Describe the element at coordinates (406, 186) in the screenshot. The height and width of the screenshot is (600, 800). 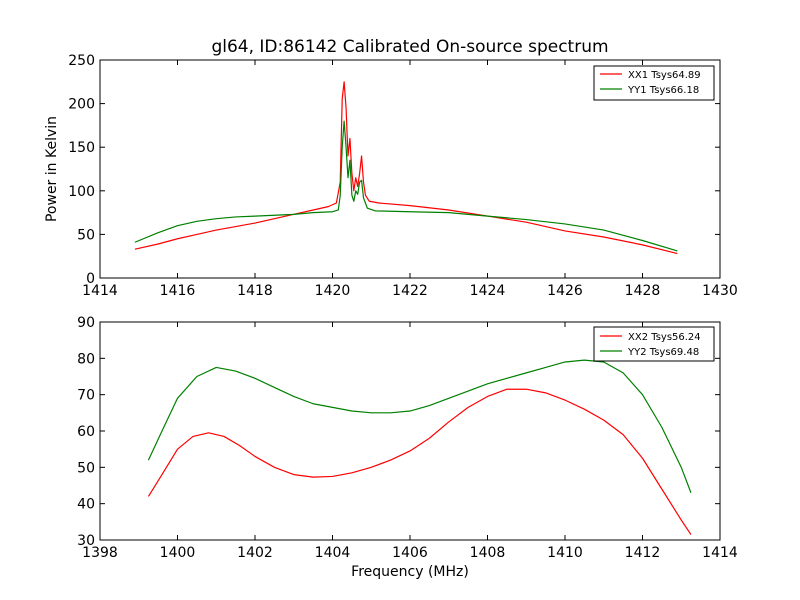
I see `top-series-line-yy` at that location.